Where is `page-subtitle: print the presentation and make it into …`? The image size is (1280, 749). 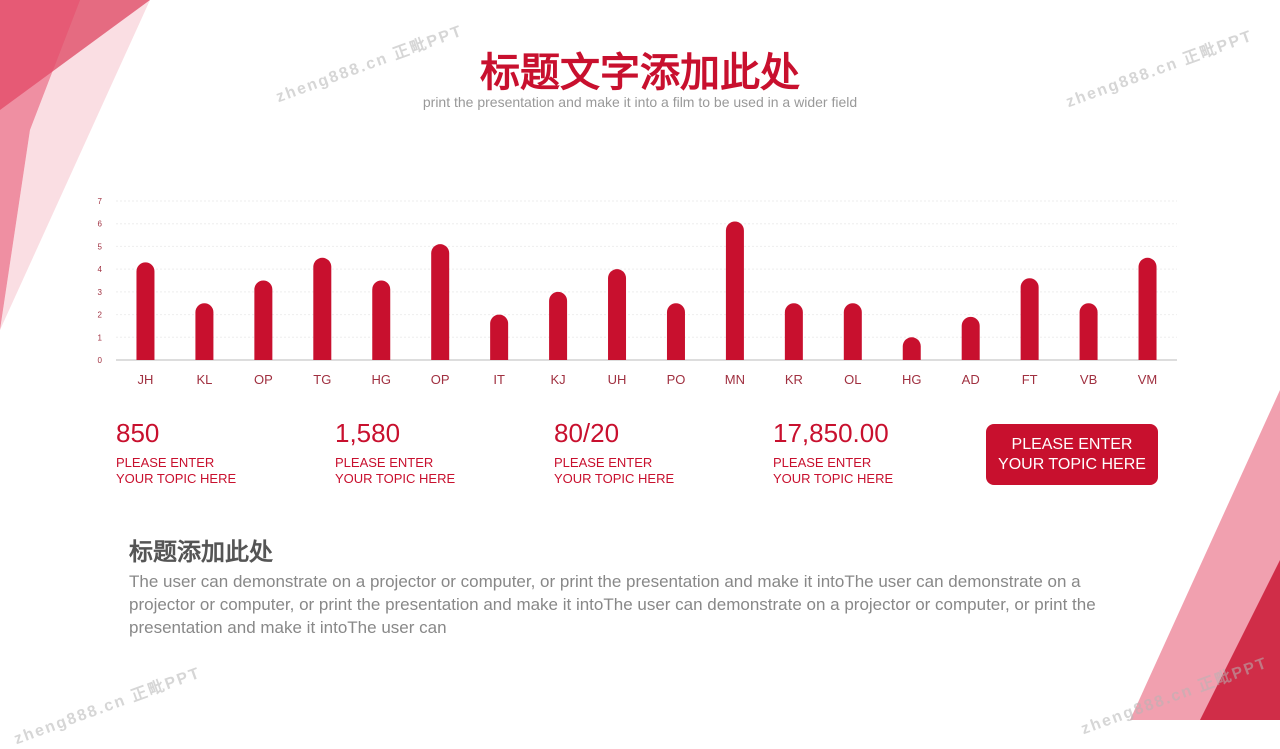 page-subtitle: print the presentation and make it into … is located at coordinates (640, 102).